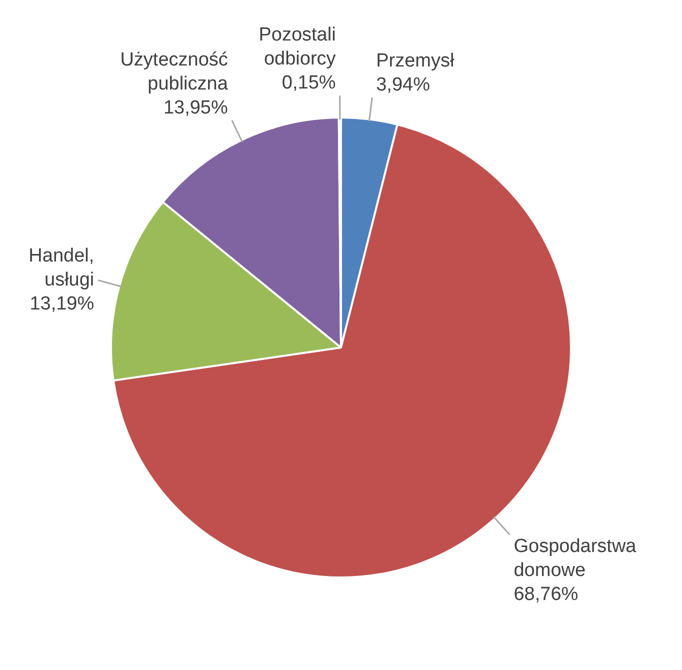  I want to click on slice-label: Pozostali odbiorcy, so click(297, 47).